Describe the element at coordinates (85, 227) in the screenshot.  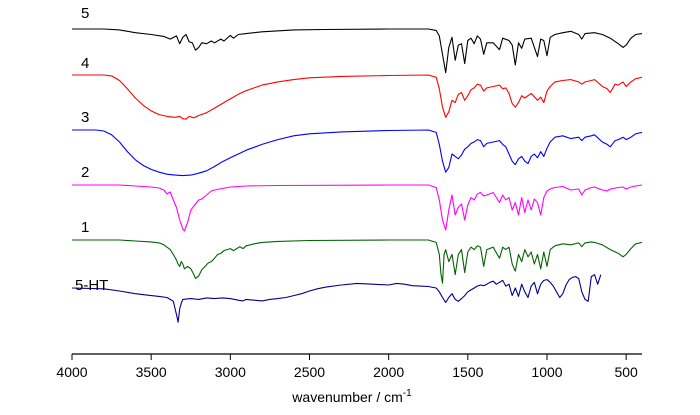
I see `series-label-1: 1` at that location.